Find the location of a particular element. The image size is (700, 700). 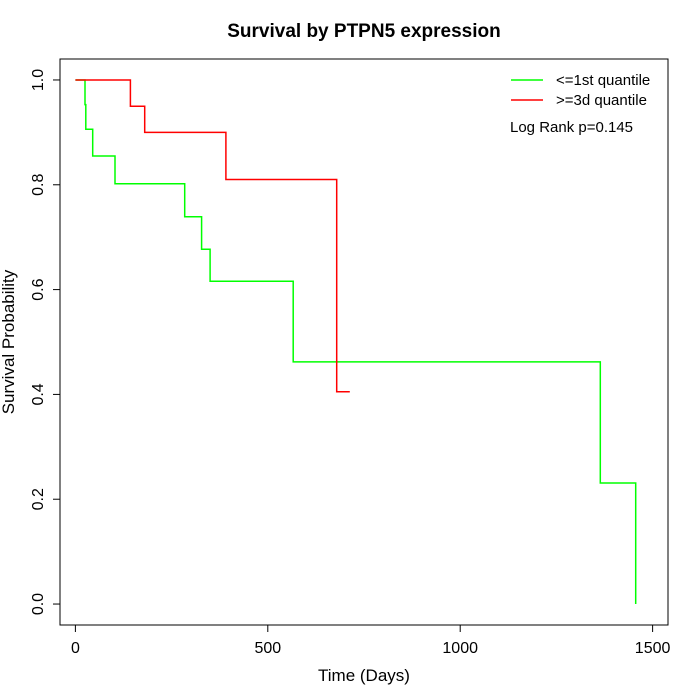

chart-title: Survival by PTPN5 expression is located at coordinates (364, 31).